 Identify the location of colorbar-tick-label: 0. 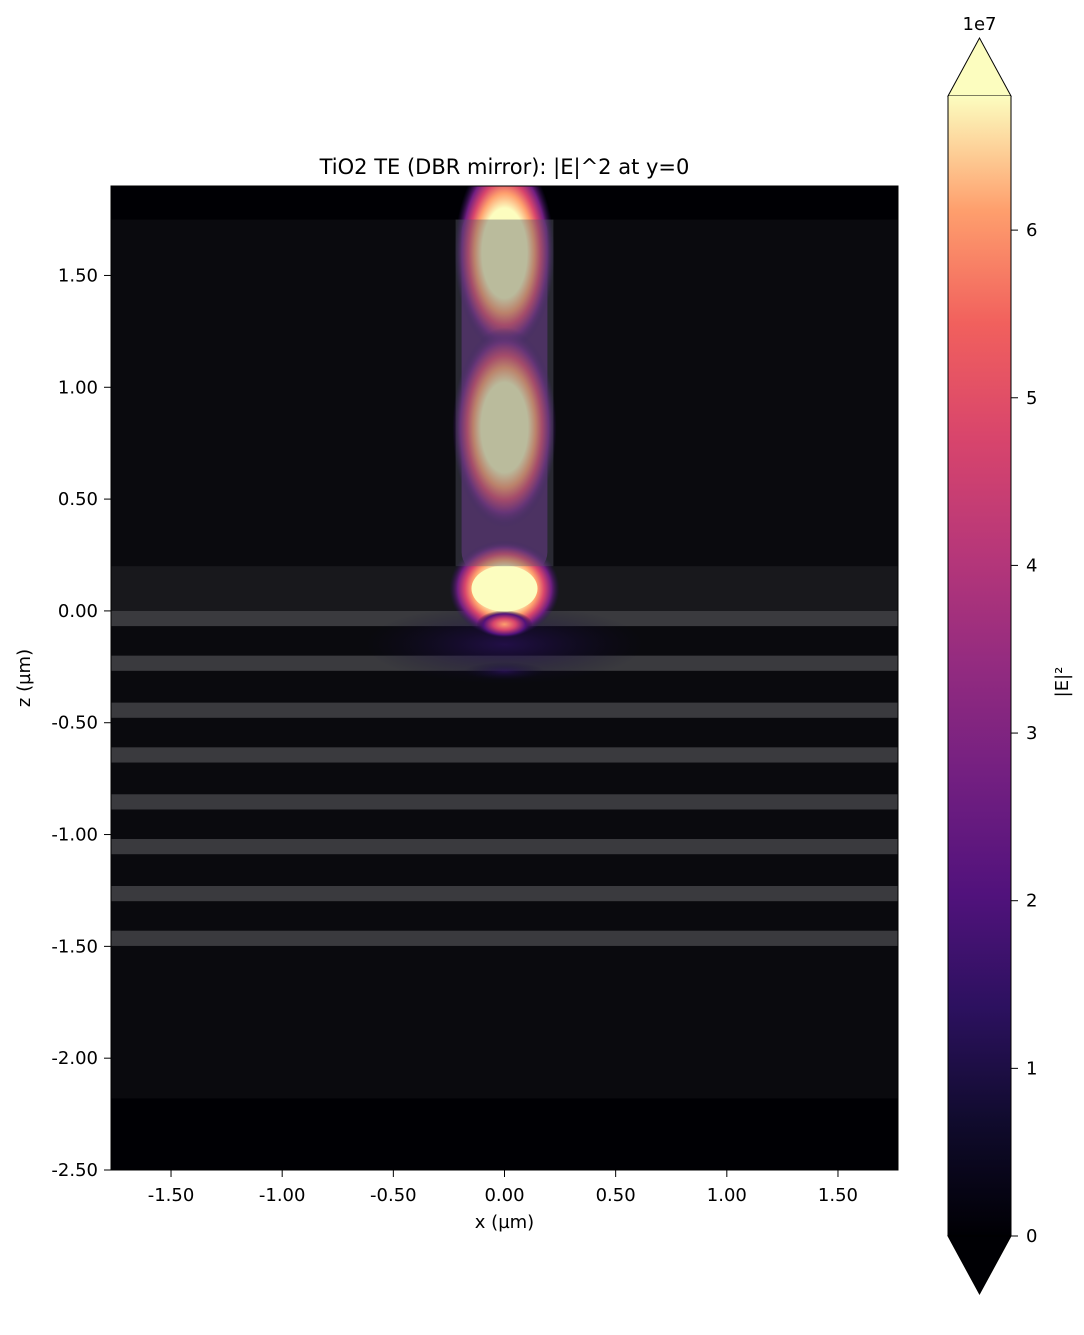
(1031, 1236).